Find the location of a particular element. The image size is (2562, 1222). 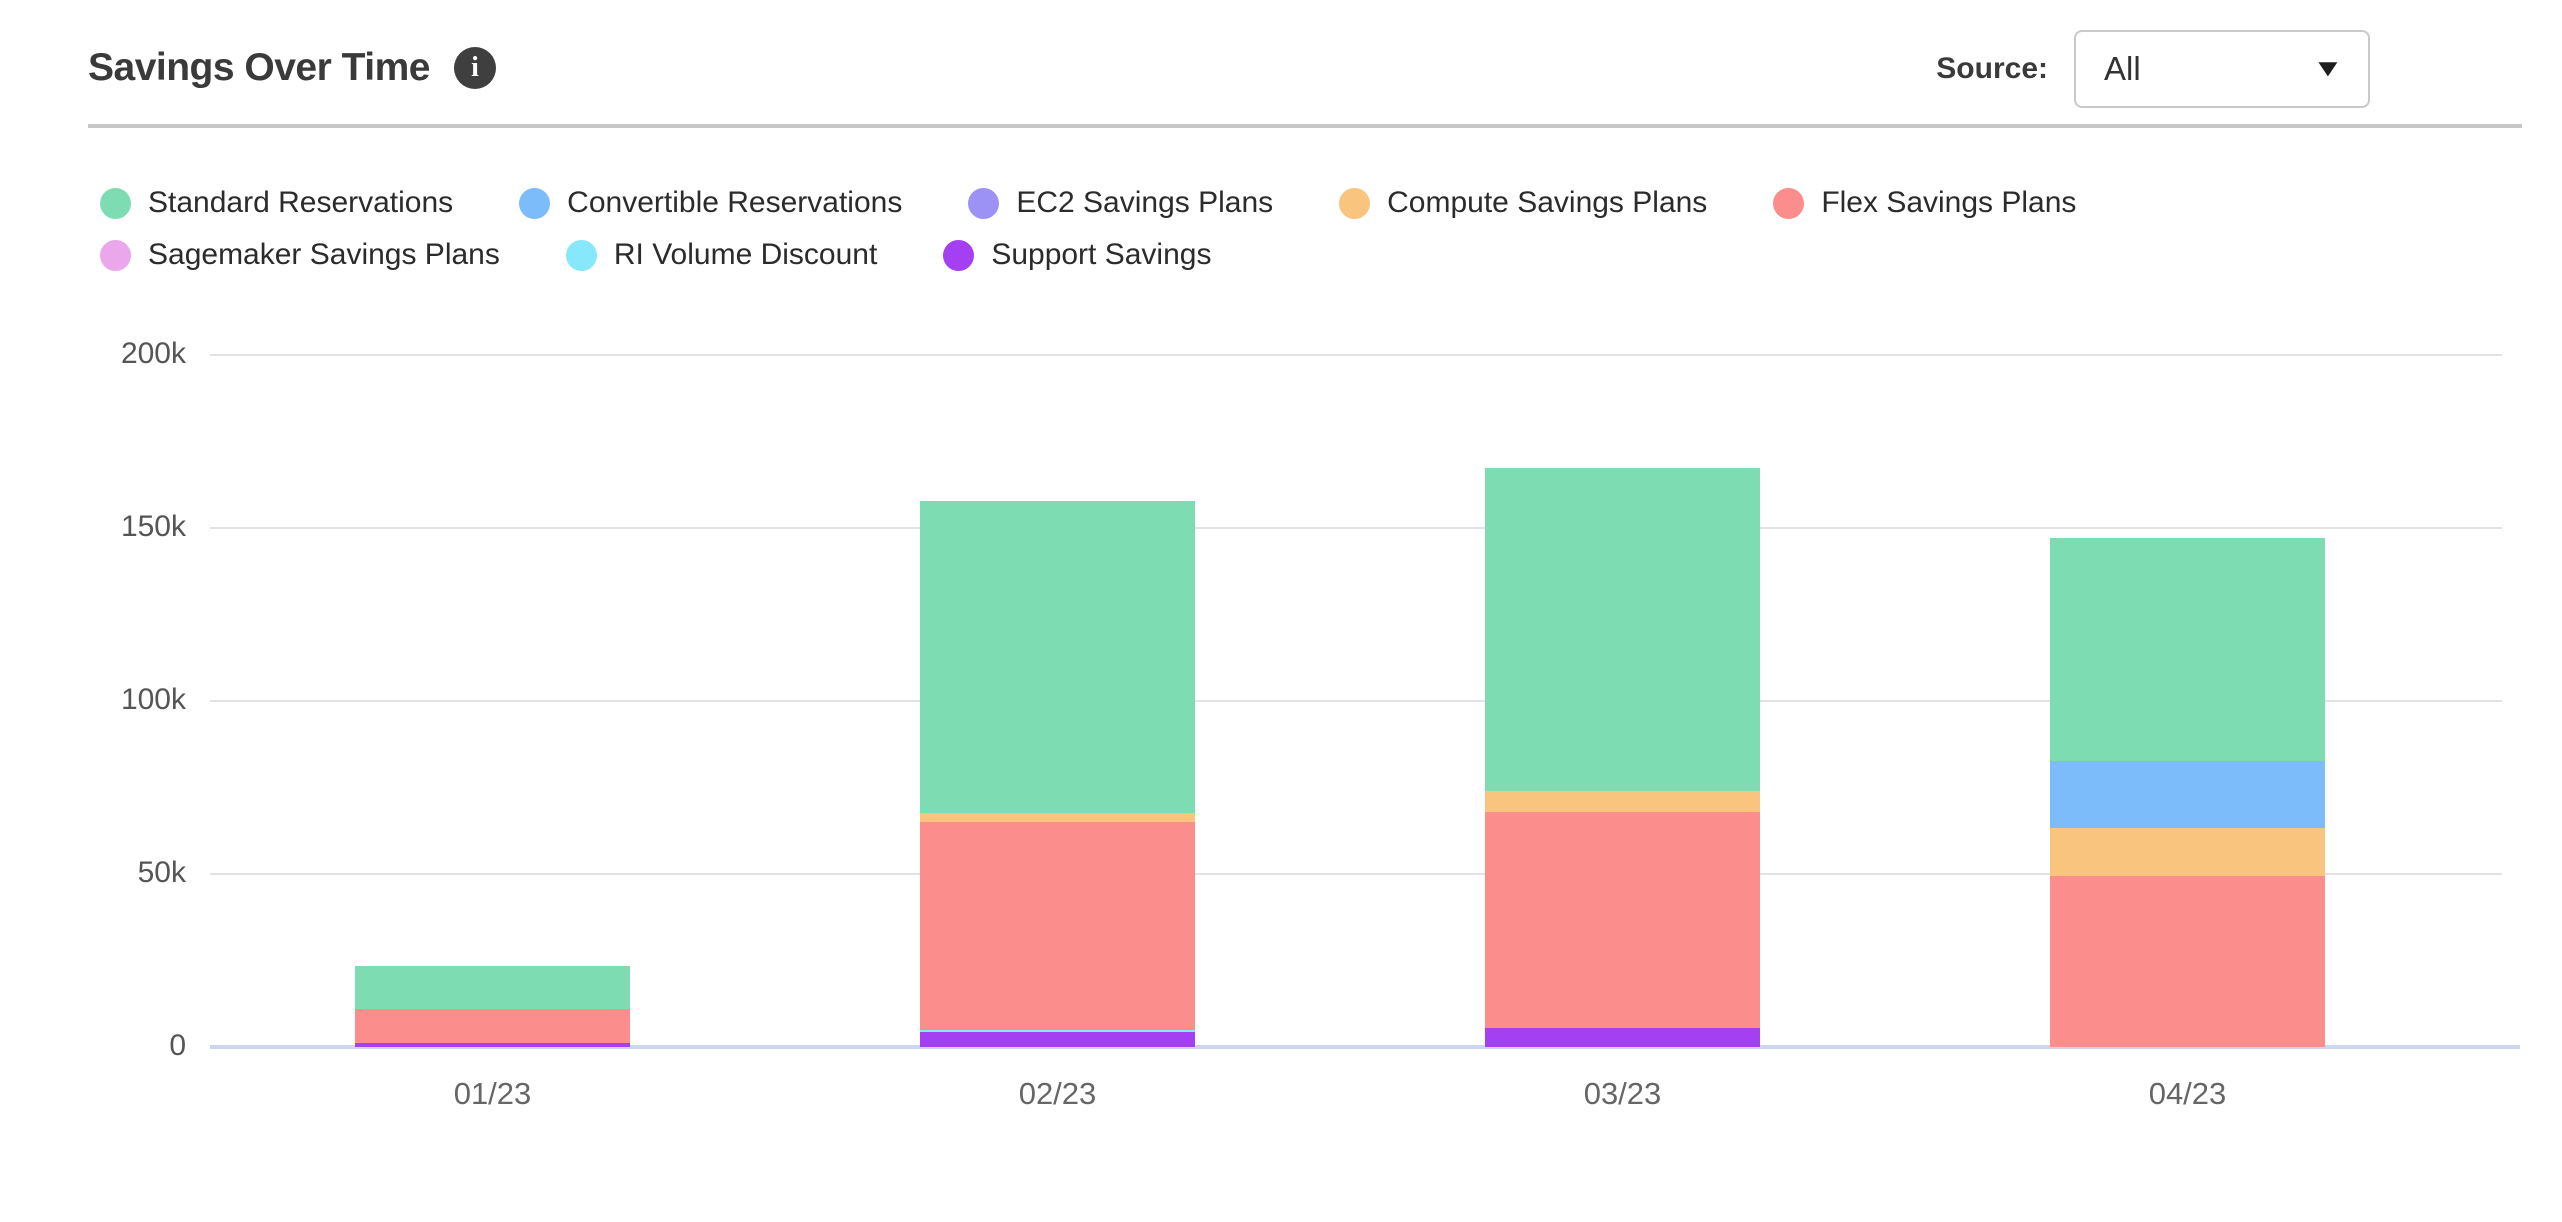

y-axis-tick-label: 50k is located at coordinates (161, 872).